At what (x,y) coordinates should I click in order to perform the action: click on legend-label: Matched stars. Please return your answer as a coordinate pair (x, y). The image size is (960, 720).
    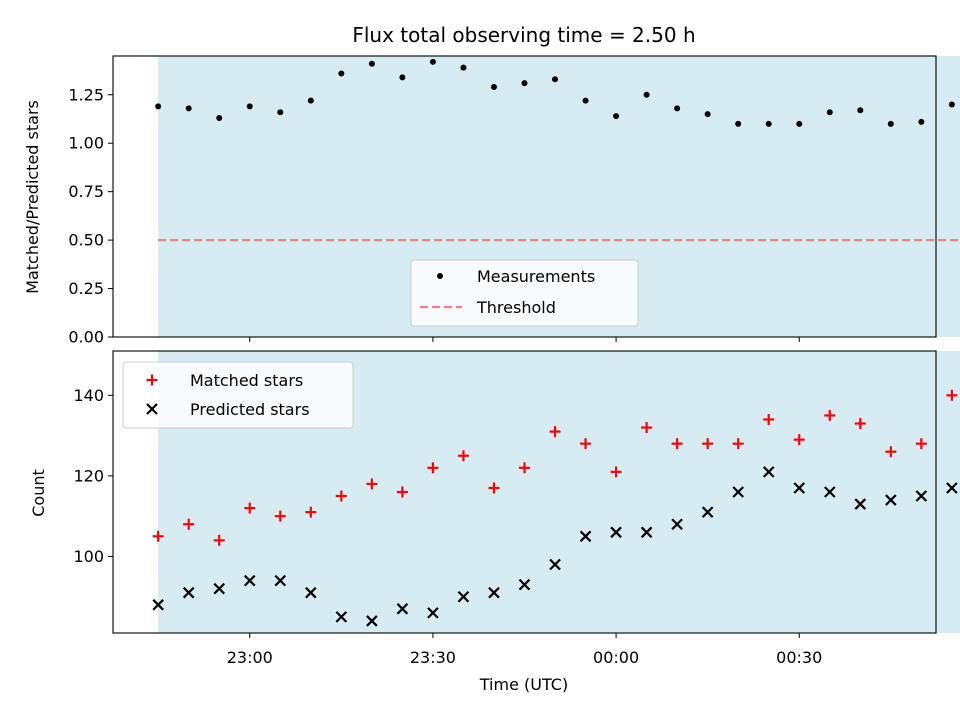
    Looking at the image, I should click on (246, 380).